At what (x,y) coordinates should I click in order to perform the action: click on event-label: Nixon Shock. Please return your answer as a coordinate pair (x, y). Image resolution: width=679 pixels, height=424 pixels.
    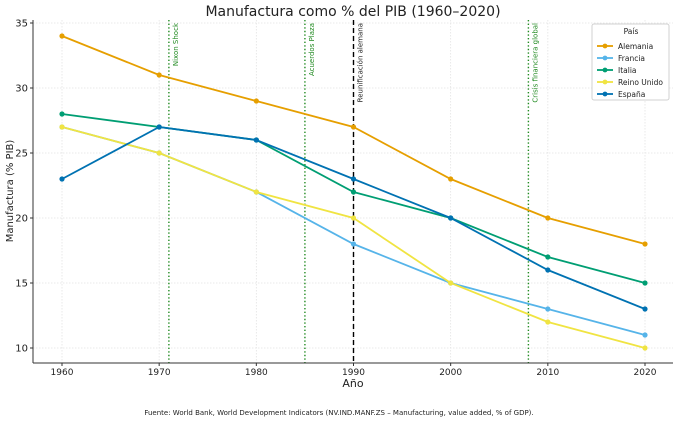
    Looking at the image, I should click on (176, 44).